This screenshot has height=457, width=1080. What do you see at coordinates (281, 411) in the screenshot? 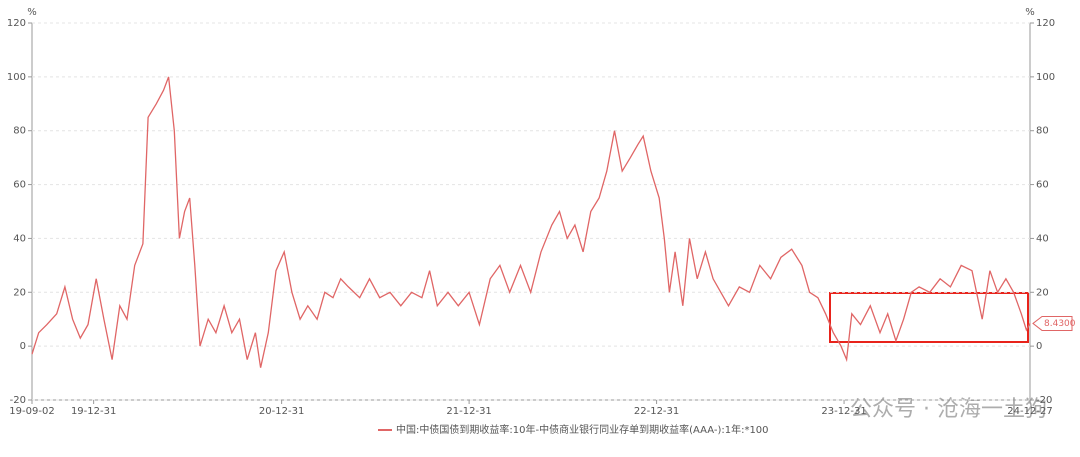
I see `x-tick-label: 20-12-31` at bounding box center [281, 411].